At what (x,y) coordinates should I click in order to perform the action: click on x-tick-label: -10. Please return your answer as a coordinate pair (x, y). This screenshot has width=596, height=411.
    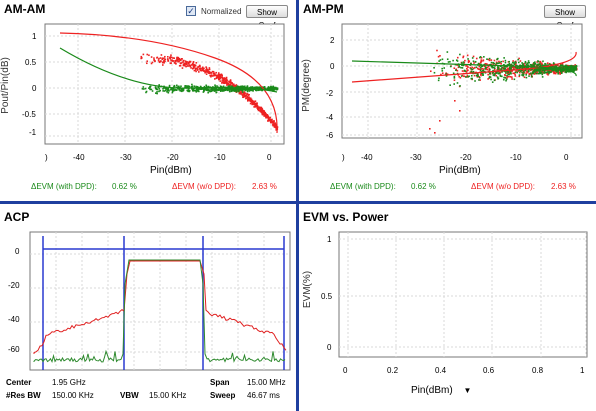
    Looking at the image, I should click on (516, 157).